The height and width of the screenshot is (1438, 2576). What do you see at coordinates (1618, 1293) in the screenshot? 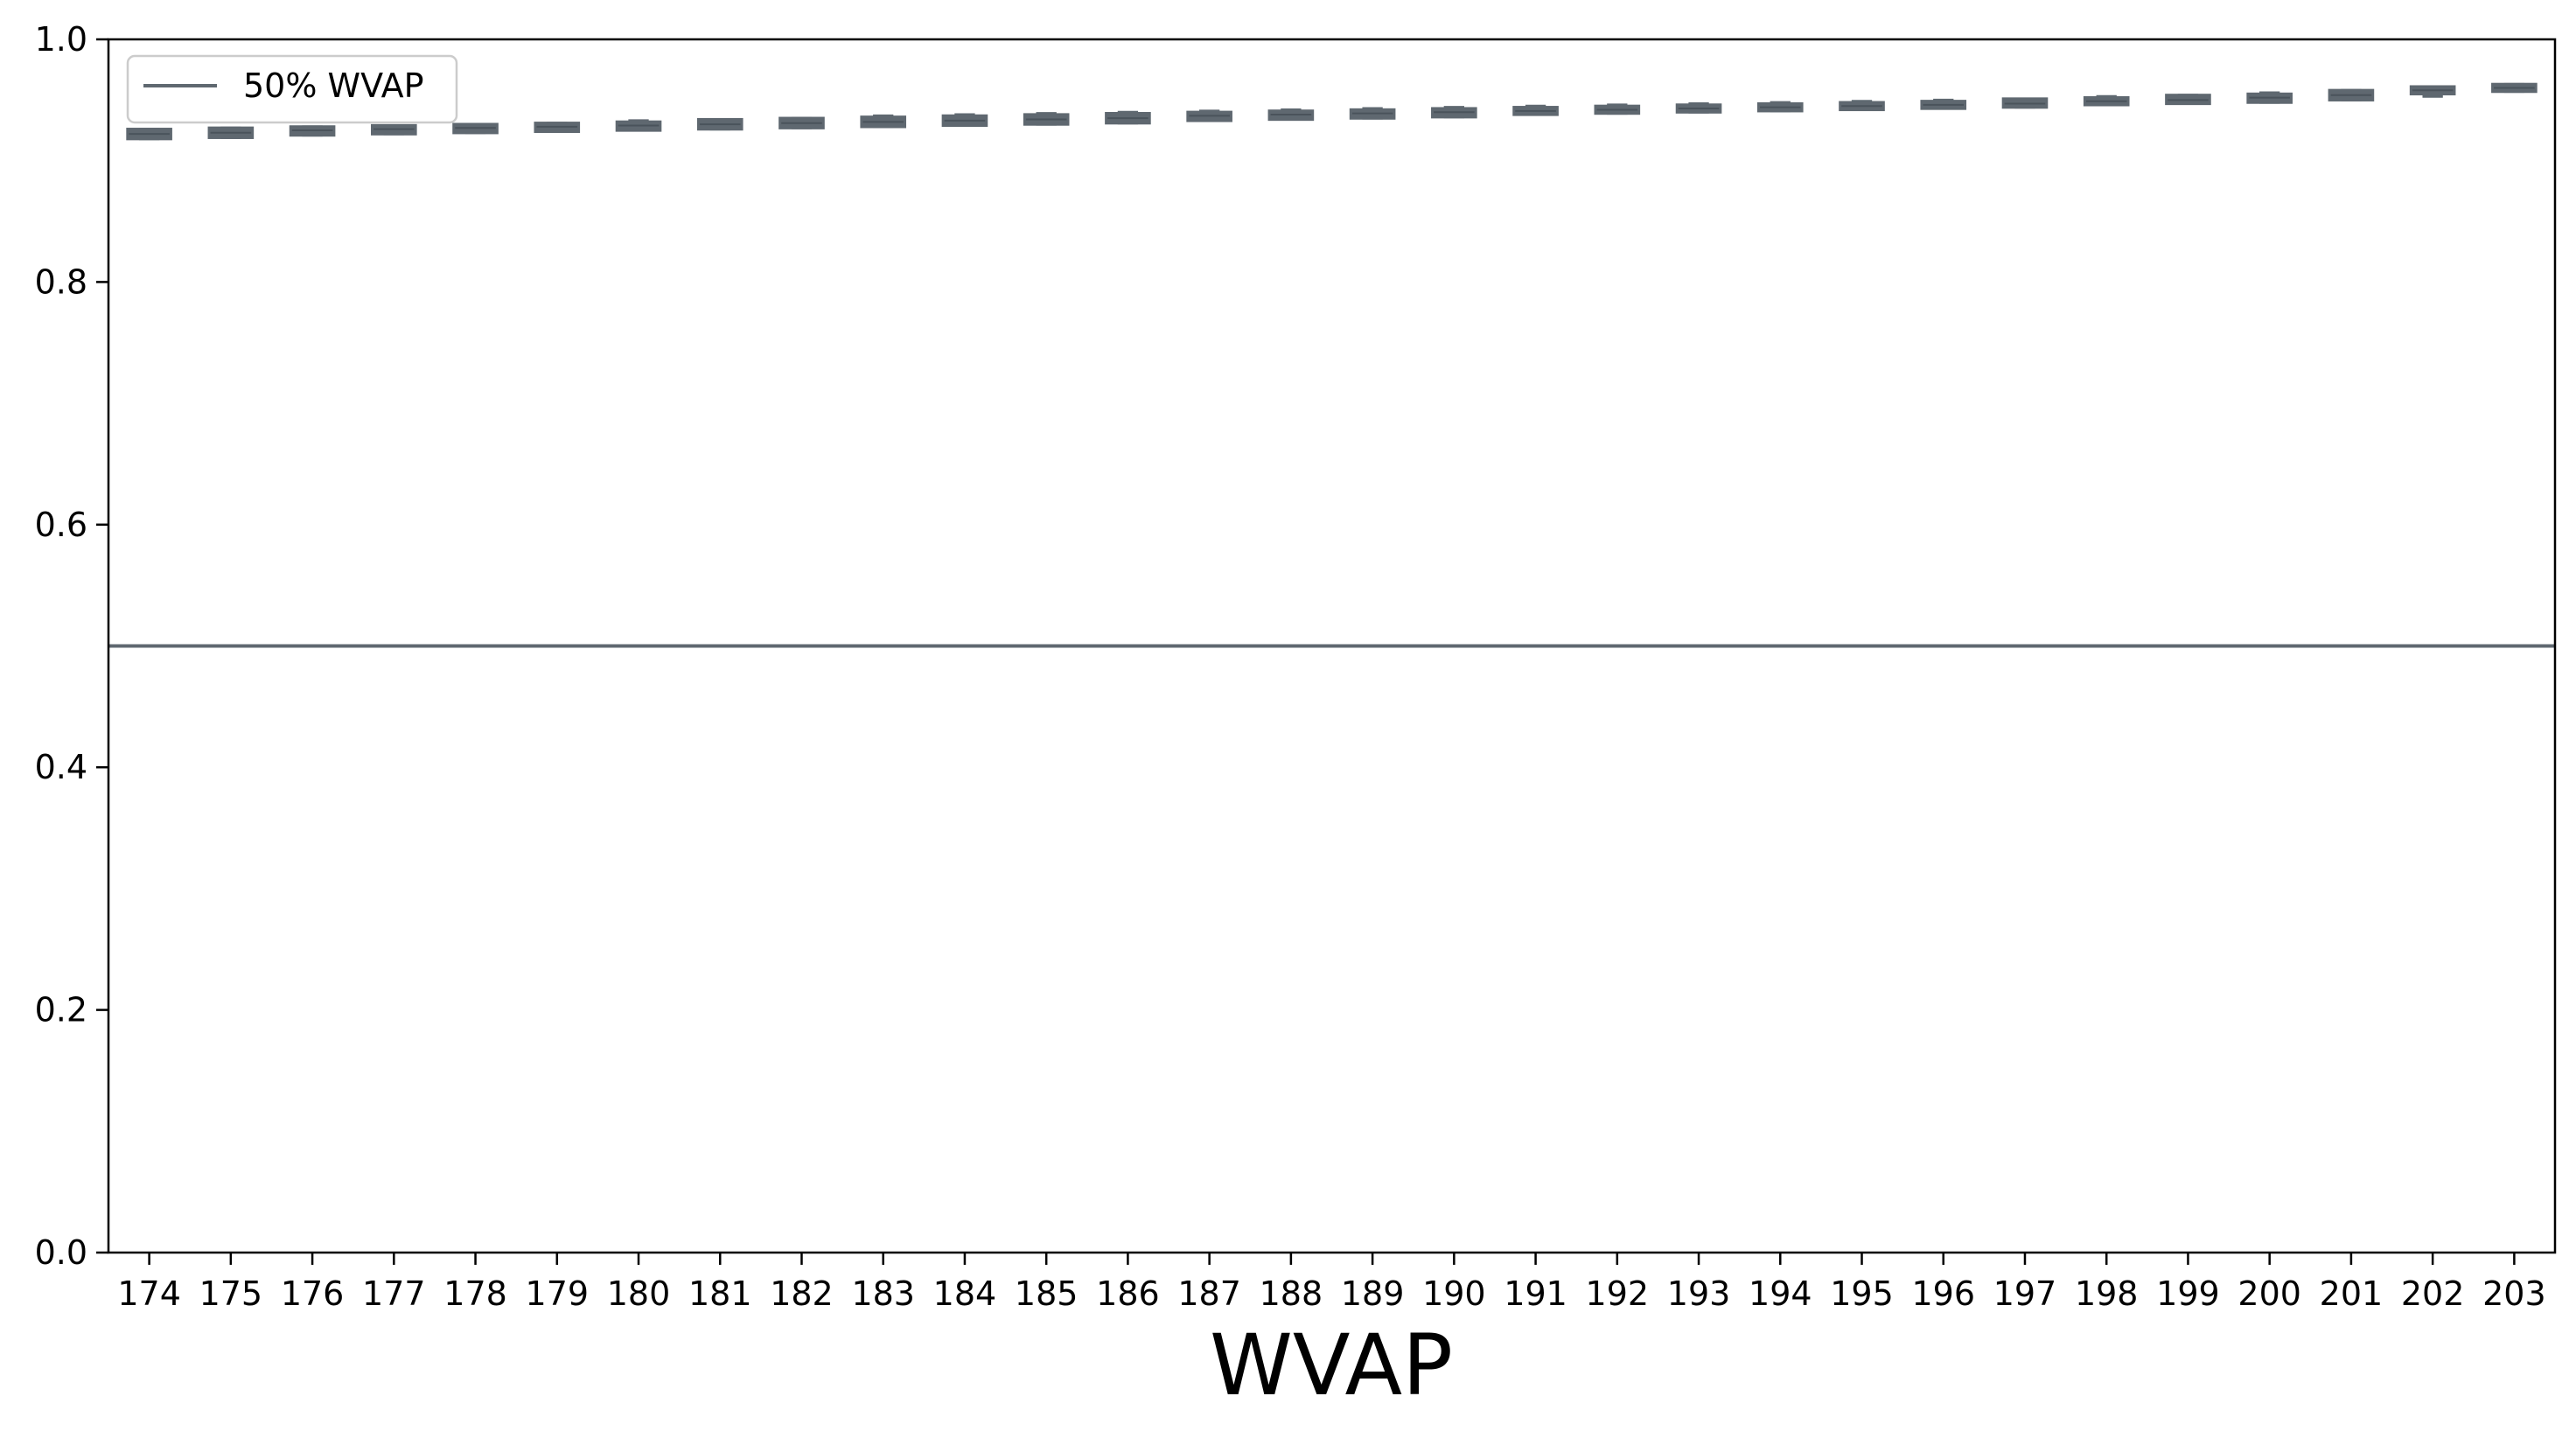
I see `x-tick-label: 192` at bounding box center [1618, 1293].